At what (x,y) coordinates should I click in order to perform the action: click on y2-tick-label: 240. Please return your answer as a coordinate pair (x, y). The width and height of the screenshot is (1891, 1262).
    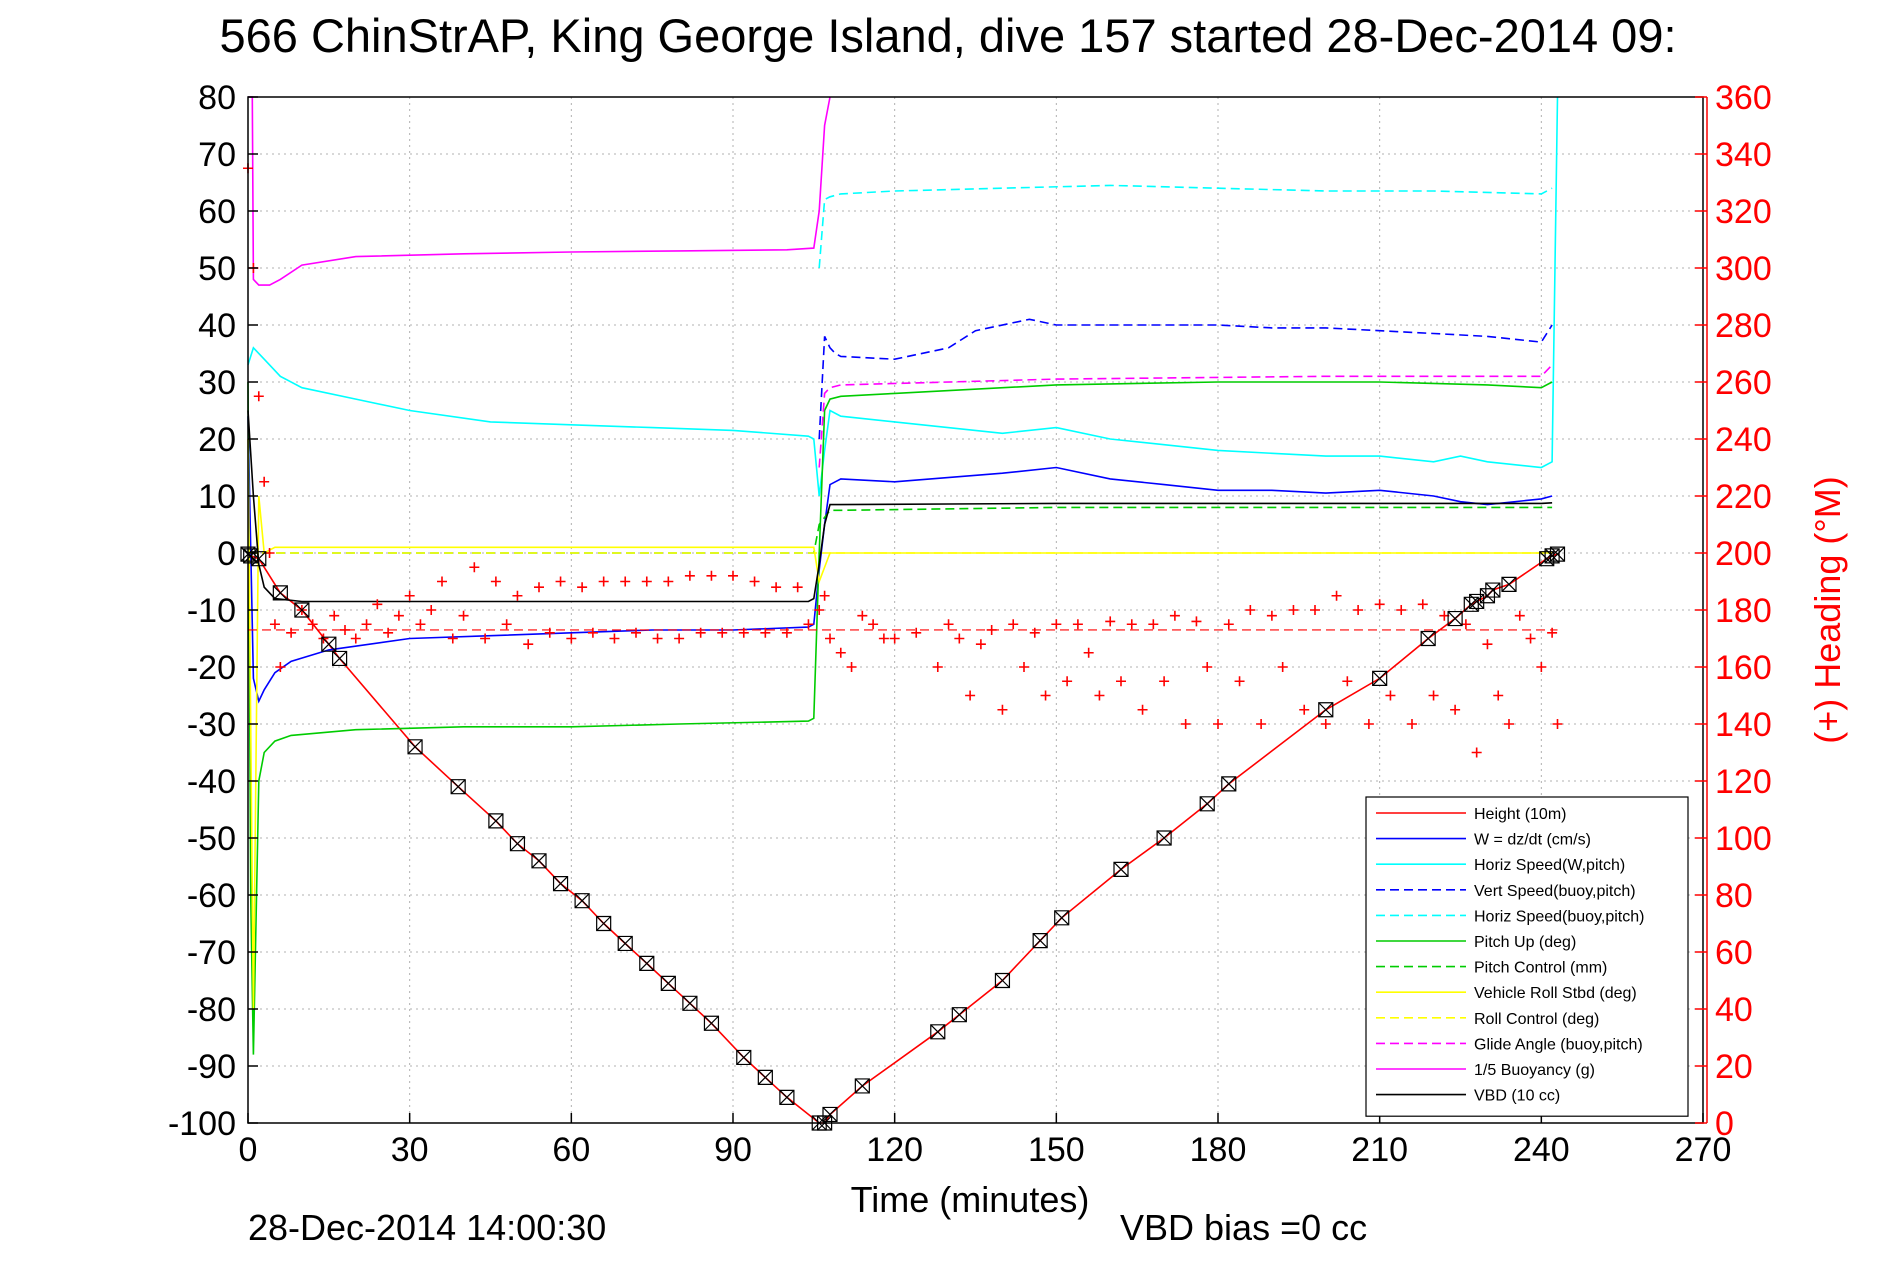
    Looking at the image, I should click on (1743, 440).